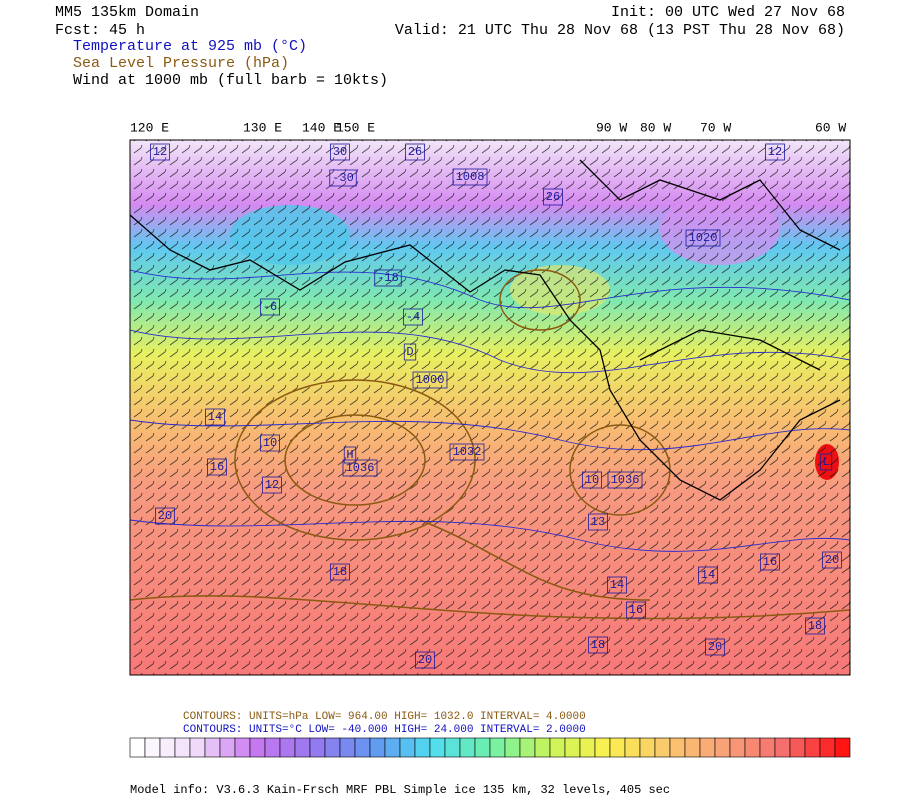 The width and height of the screenshot is (900, 800). I want to click on contour-label: 18, so click(815, 626).